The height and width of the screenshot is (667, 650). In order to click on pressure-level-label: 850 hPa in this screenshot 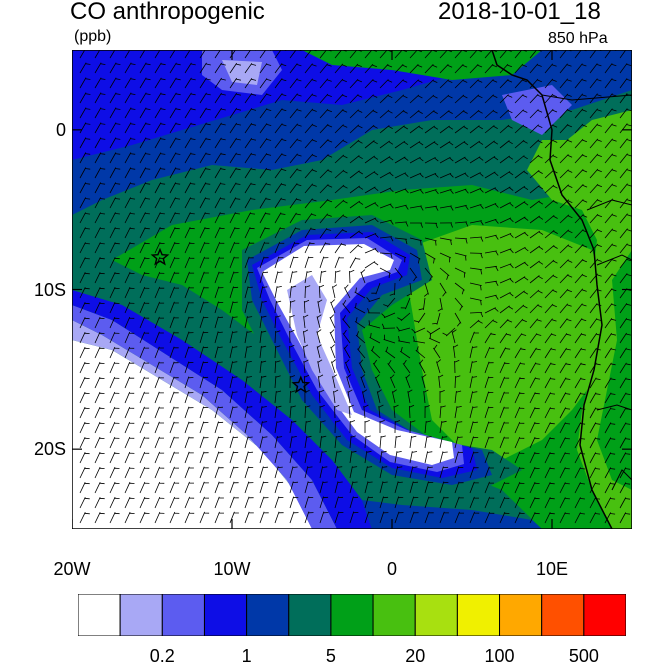, I will do `click(578, 38)`.